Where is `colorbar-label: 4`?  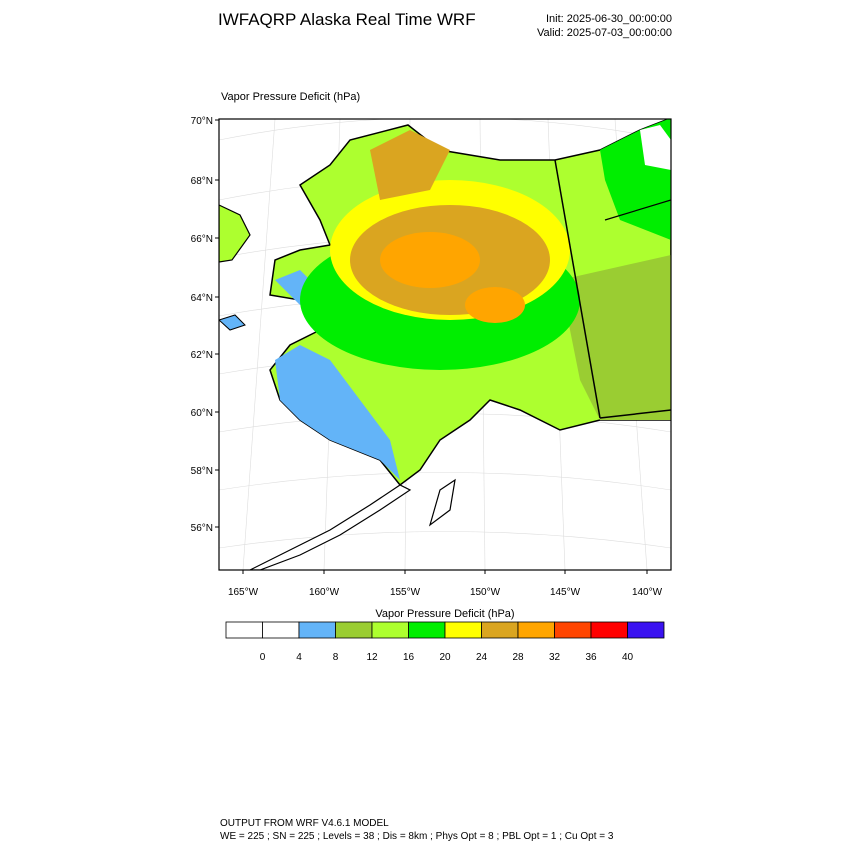
colorbar-label: 4 is located at coordinates (299, 657).